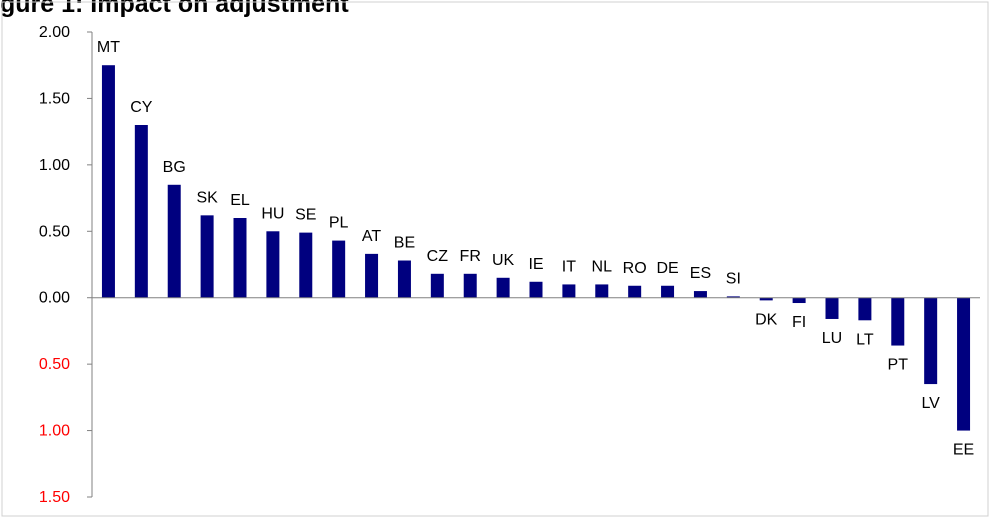 This screenshot has width=990, height=518. What do you see at coordinates (54, 298) in the screenshot?
I see `y-tick-label: 0.00` at bounding box center [54, 298].